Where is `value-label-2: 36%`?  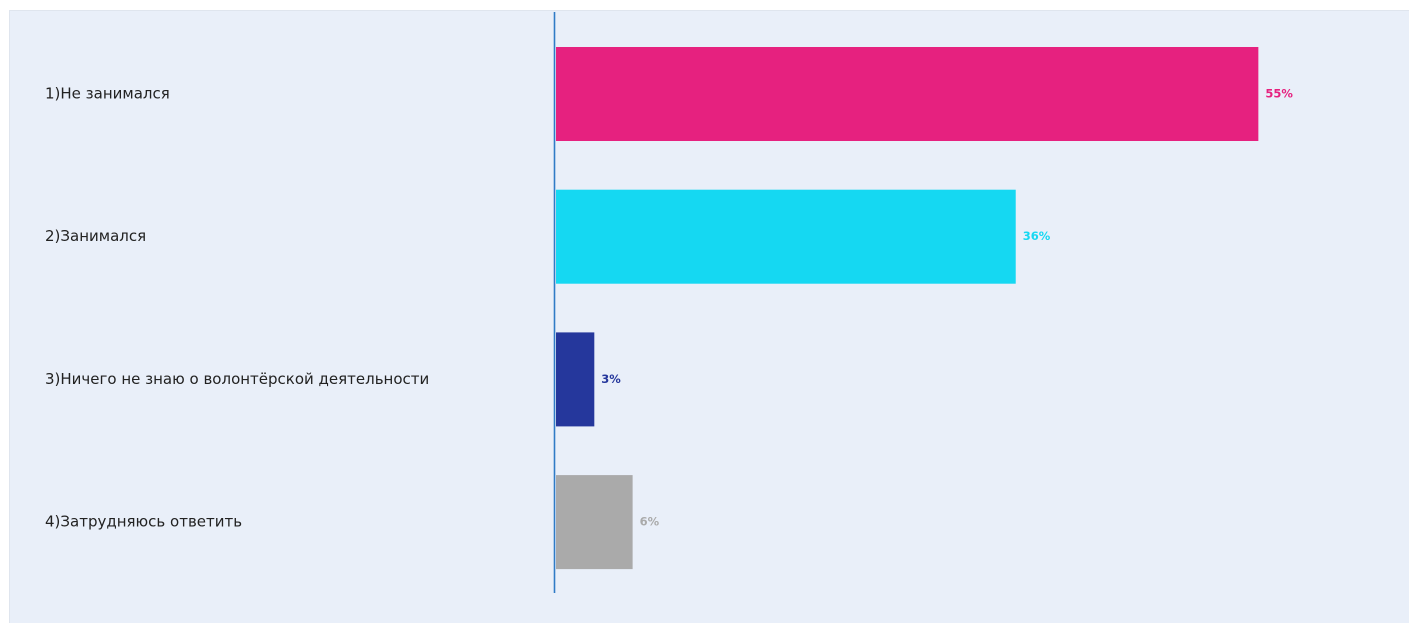
value-label-2: 36% is located at coordinates (1037, 236).